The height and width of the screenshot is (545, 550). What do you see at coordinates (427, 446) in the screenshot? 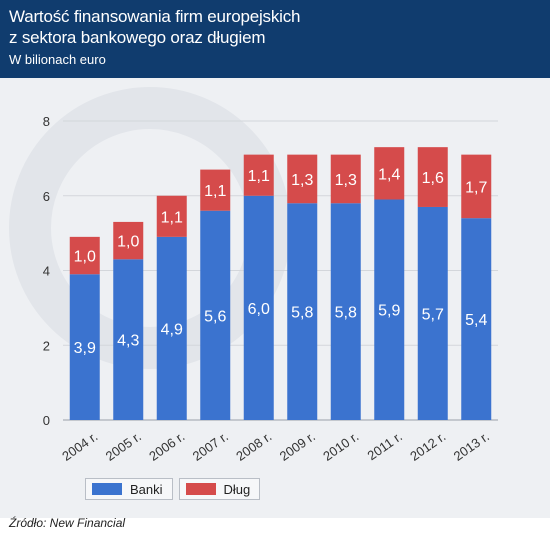
I see `x-tick-label: 2012 r.` at bounding box center [427, 446].